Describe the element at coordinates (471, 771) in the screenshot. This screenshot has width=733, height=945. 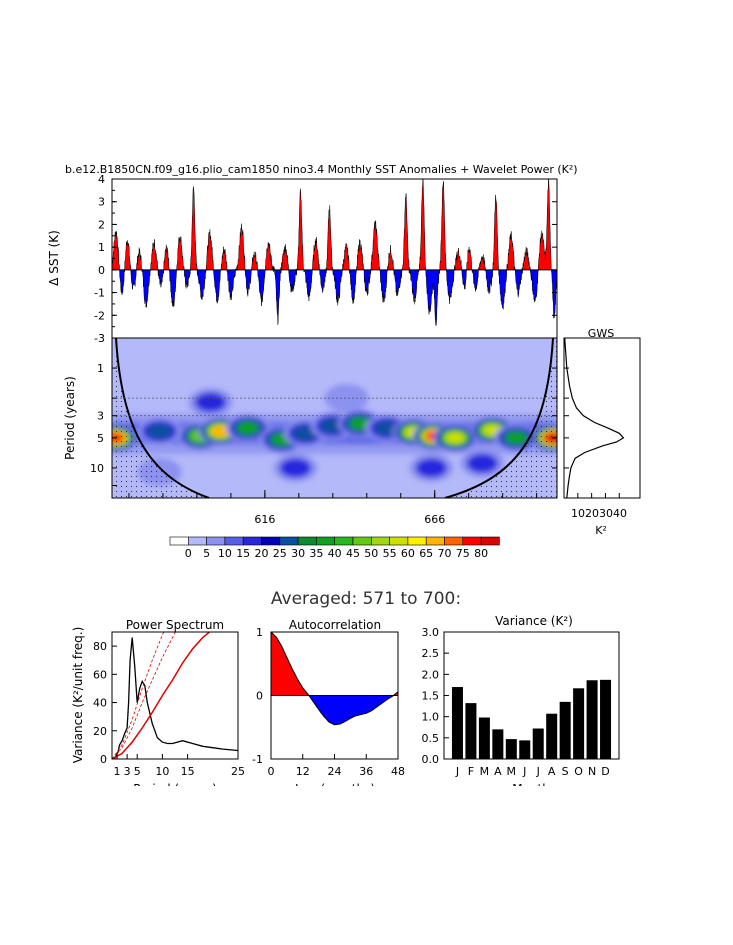
I see `var-x-tick-label: F` at that location.